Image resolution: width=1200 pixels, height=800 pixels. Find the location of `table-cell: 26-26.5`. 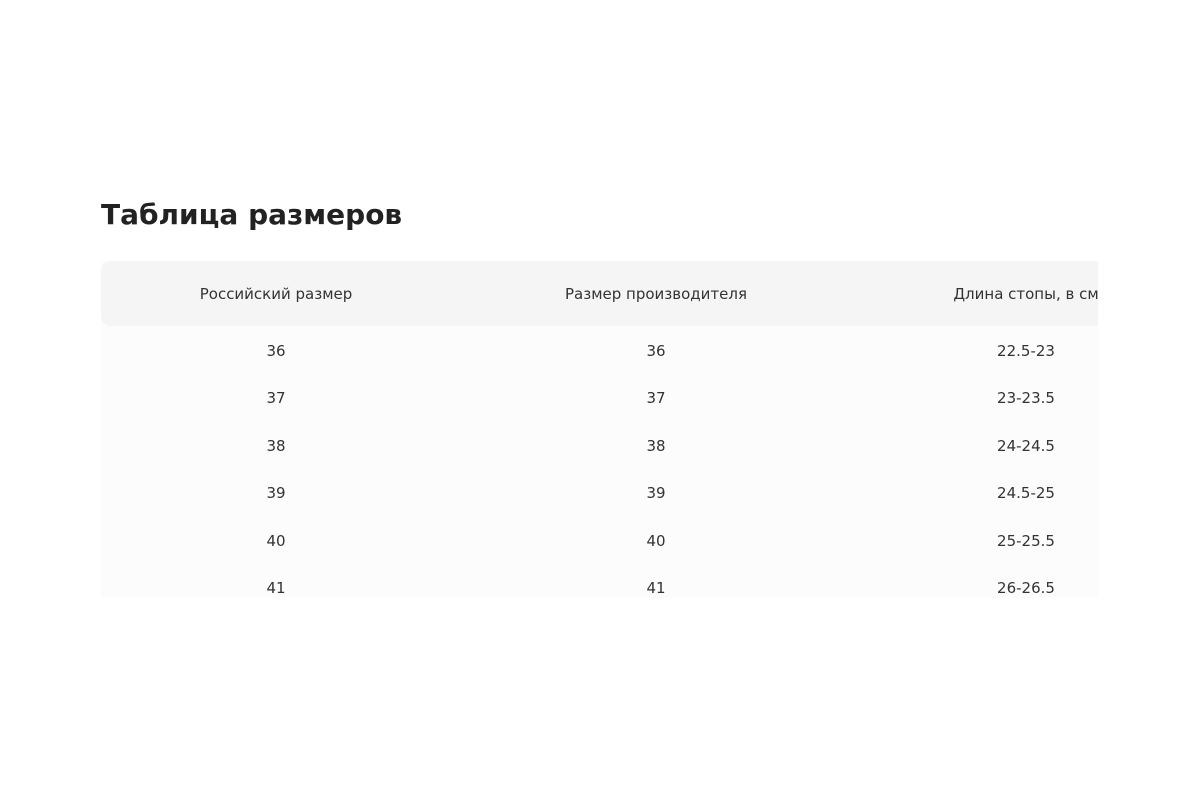

table-cell: 26-26.5 is located at coordinates (1026, 588).